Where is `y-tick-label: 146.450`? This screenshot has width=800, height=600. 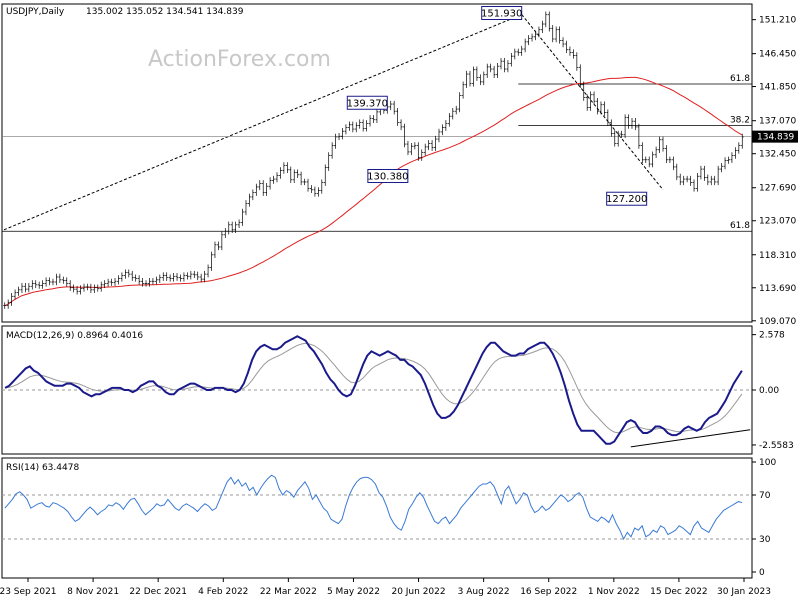 y-tick-label: 146.450 is located at coordinates (777, 55).